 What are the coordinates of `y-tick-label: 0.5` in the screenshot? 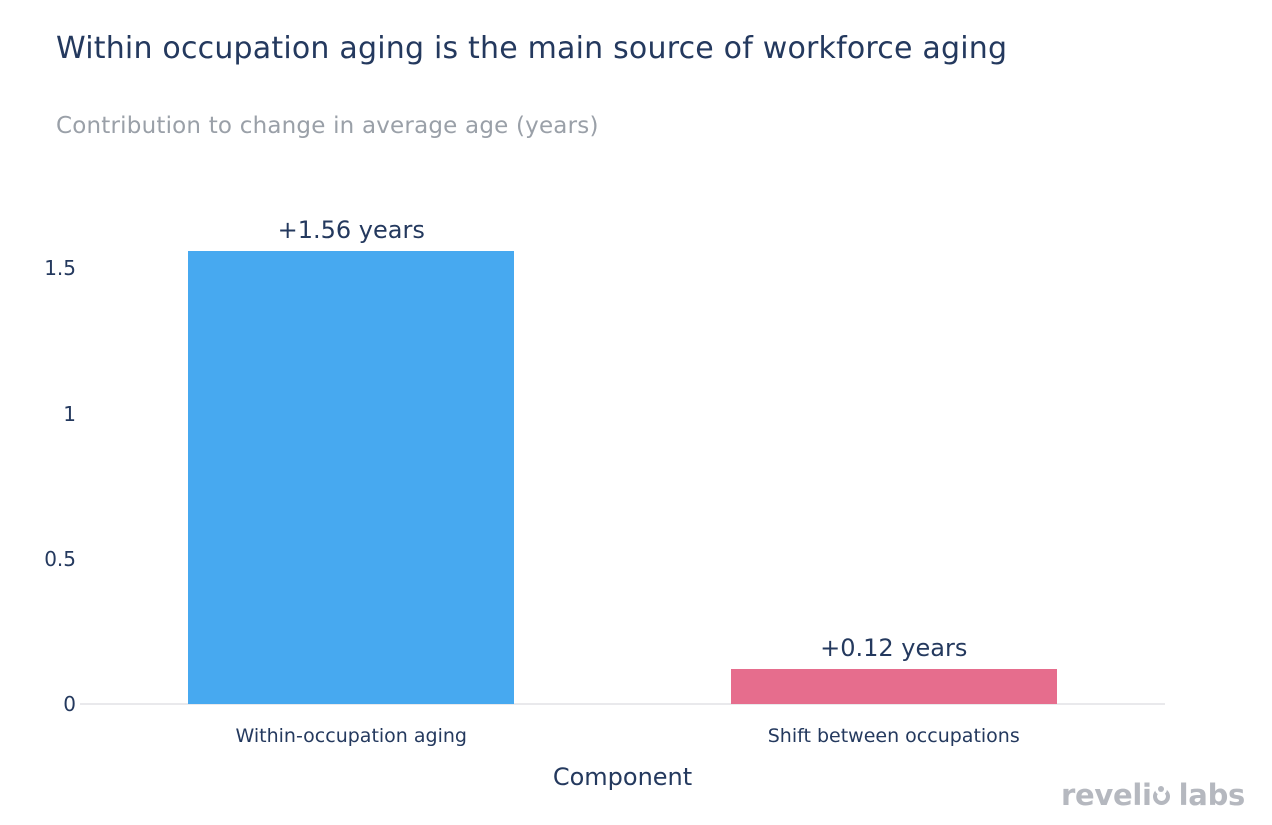 It's located at (60, 558).